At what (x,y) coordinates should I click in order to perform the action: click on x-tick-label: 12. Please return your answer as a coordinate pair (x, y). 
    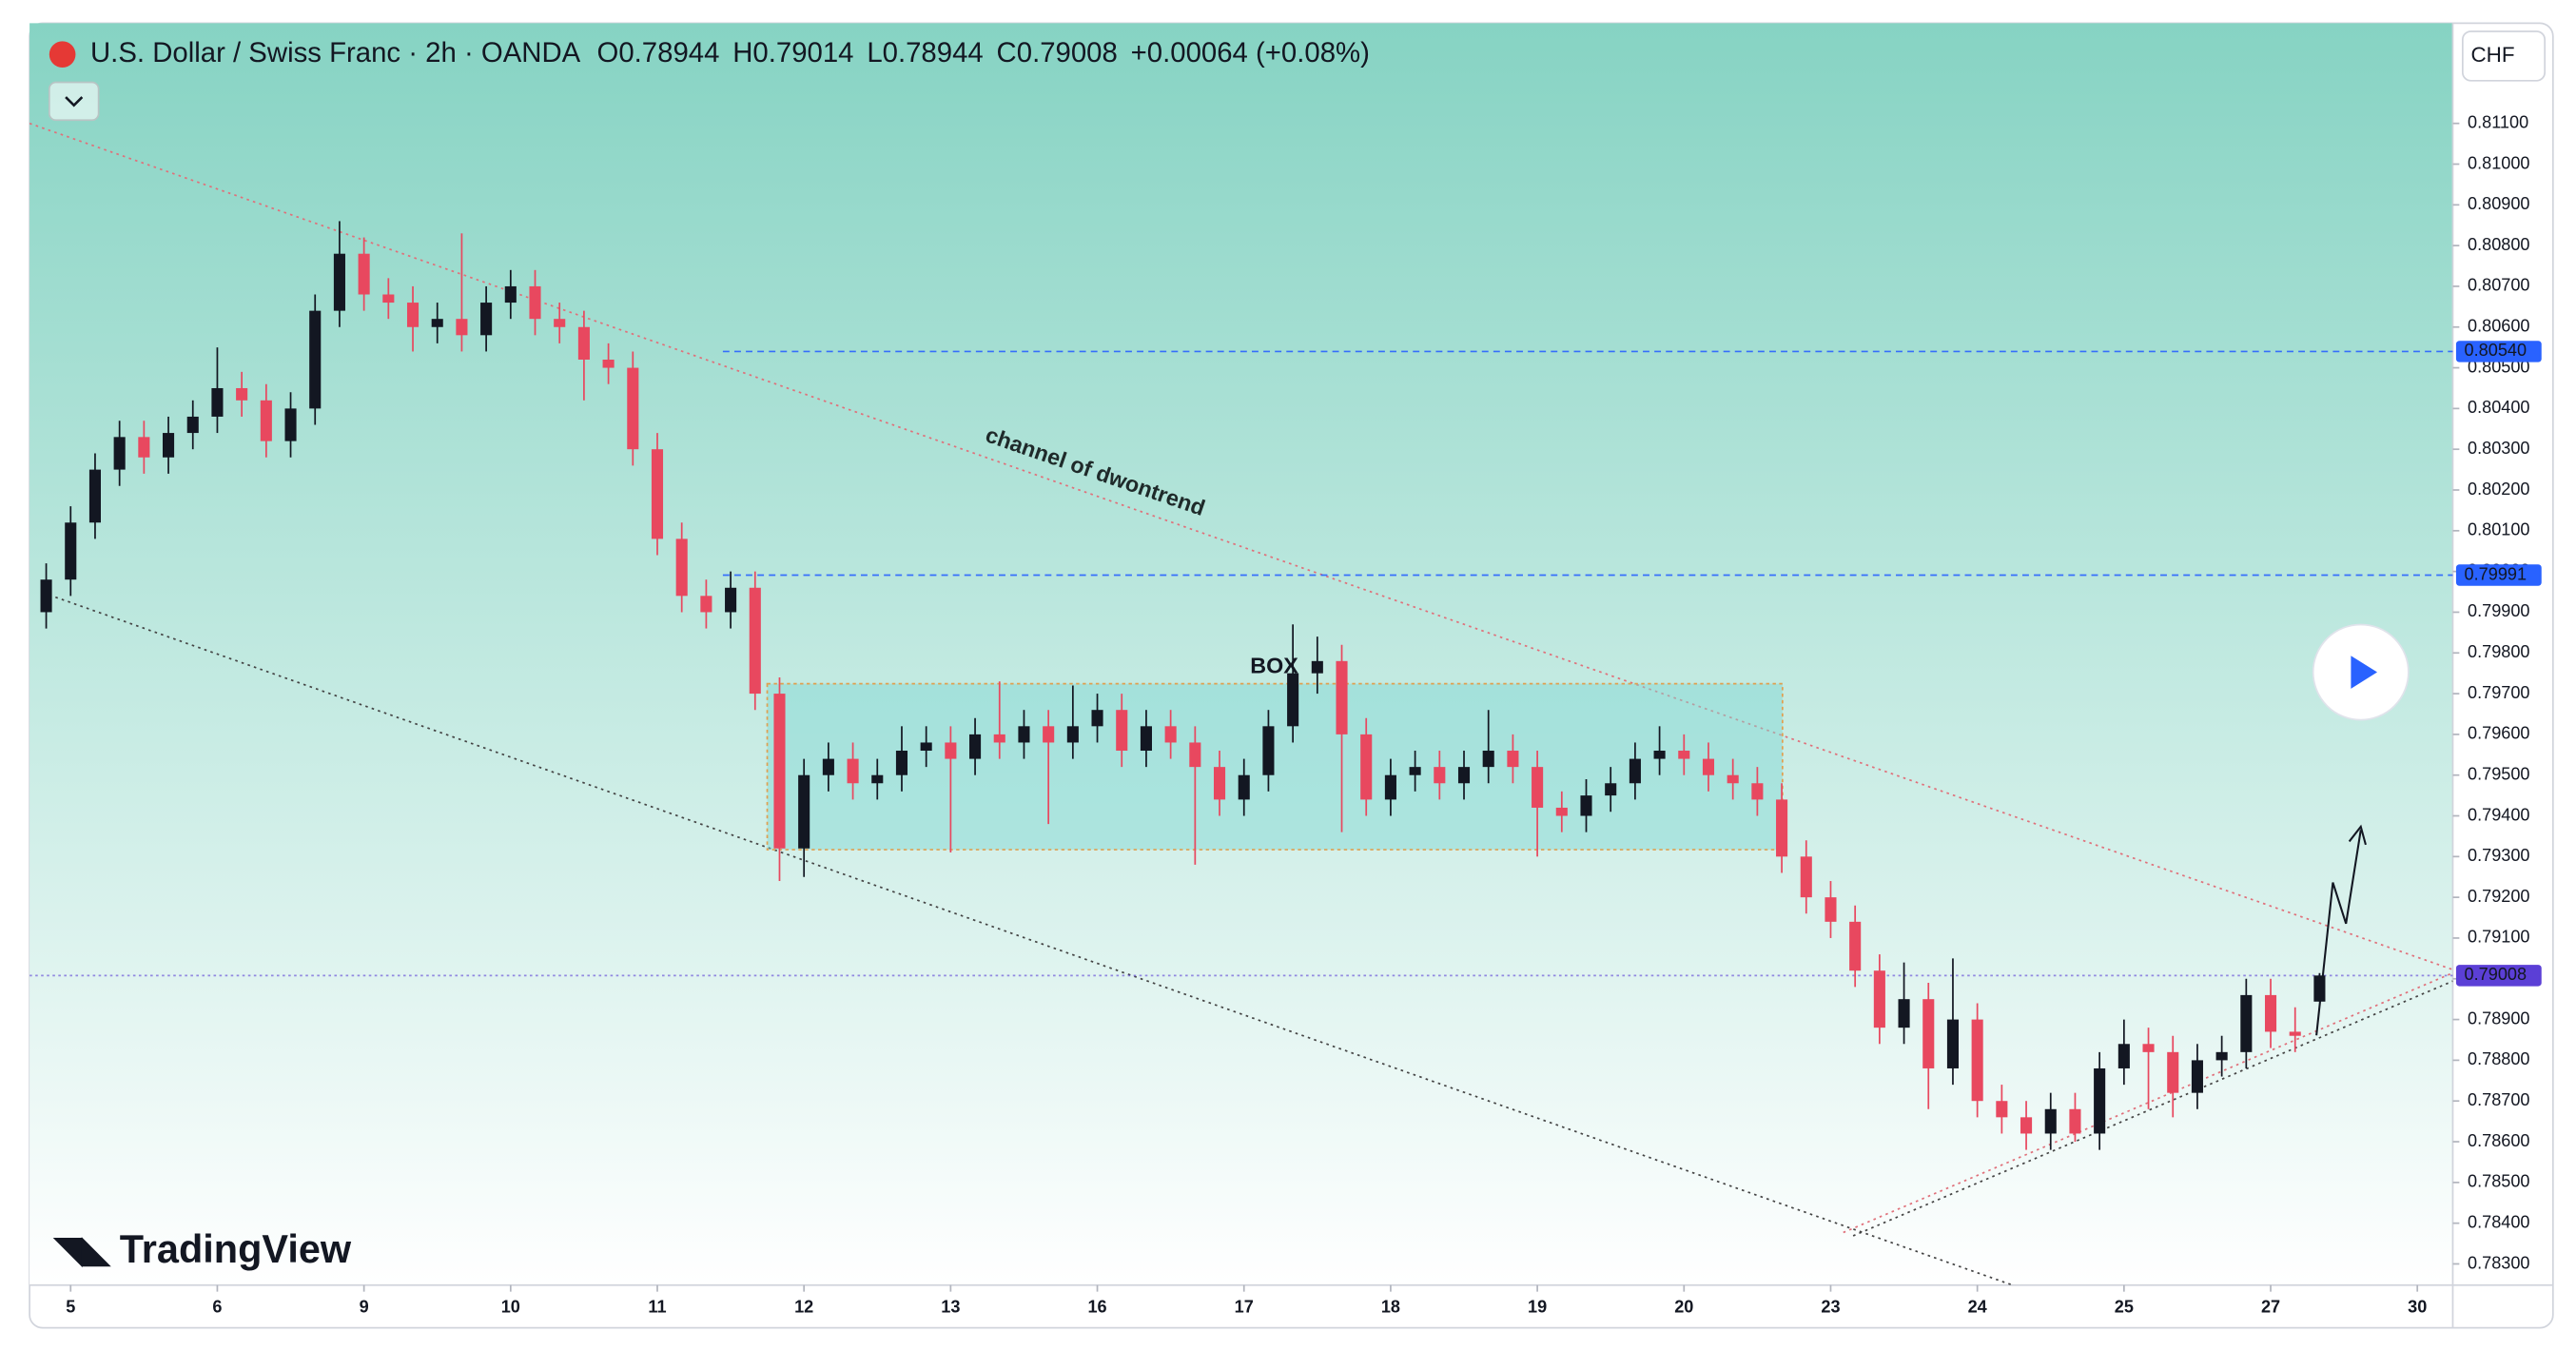
    Looking at the image, I should click on (804, 1307).